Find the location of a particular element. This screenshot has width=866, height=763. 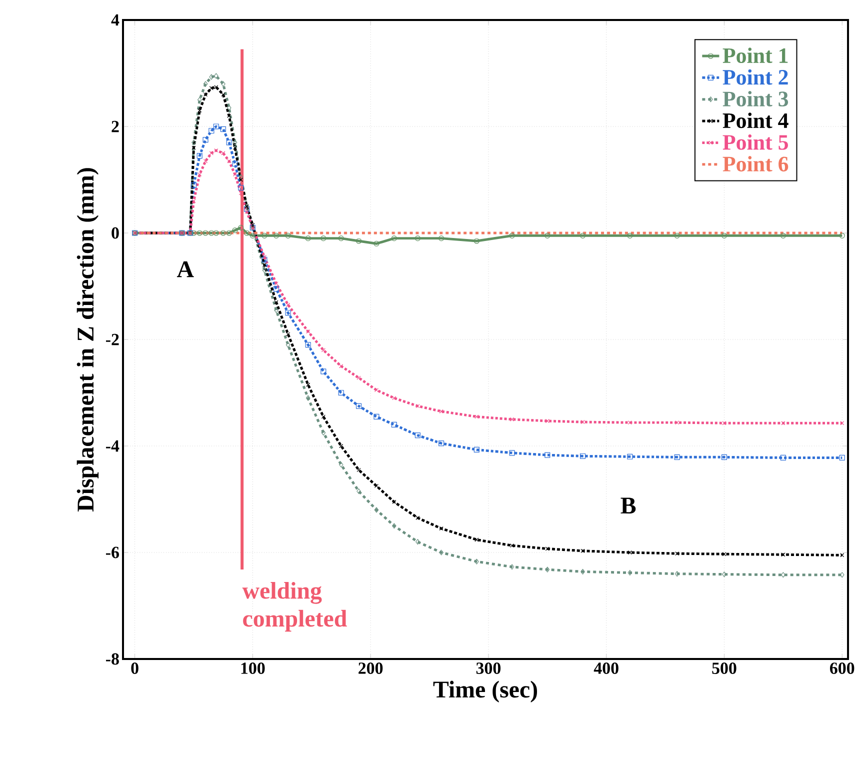

x-tick-label: 500 is located at coordinates (724, 668).